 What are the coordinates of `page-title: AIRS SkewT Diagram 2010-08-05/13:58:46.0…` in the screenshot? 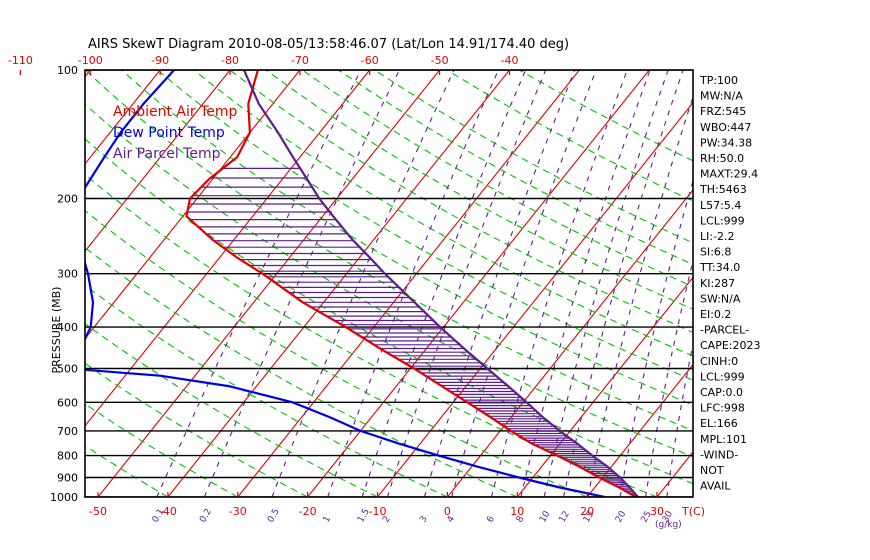 It's located at (328, 44).